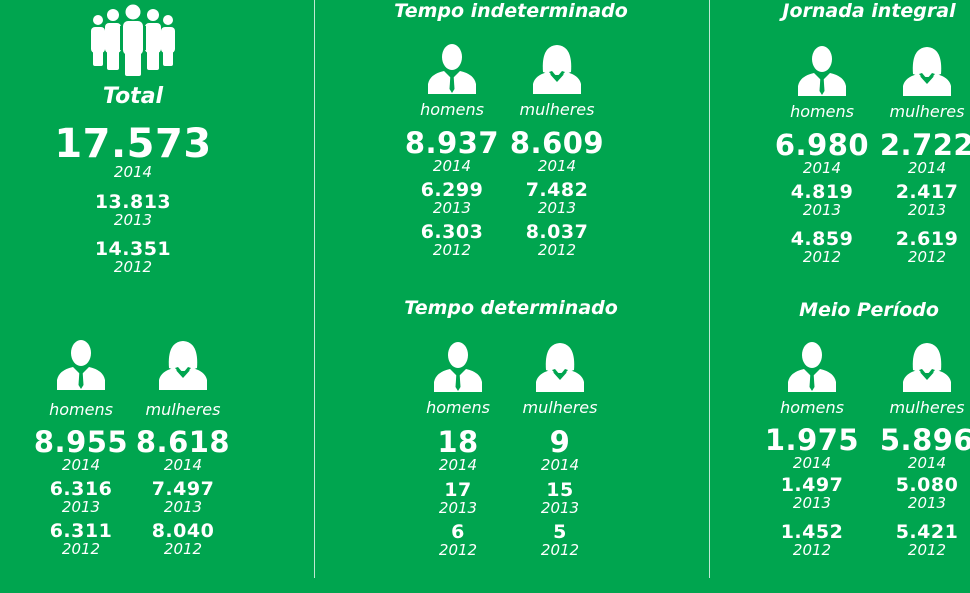  What do you see at coordinates (927, 485) in the screenshot?
I see `women-value-2013: 5.080` at bounding box center [927, 485].